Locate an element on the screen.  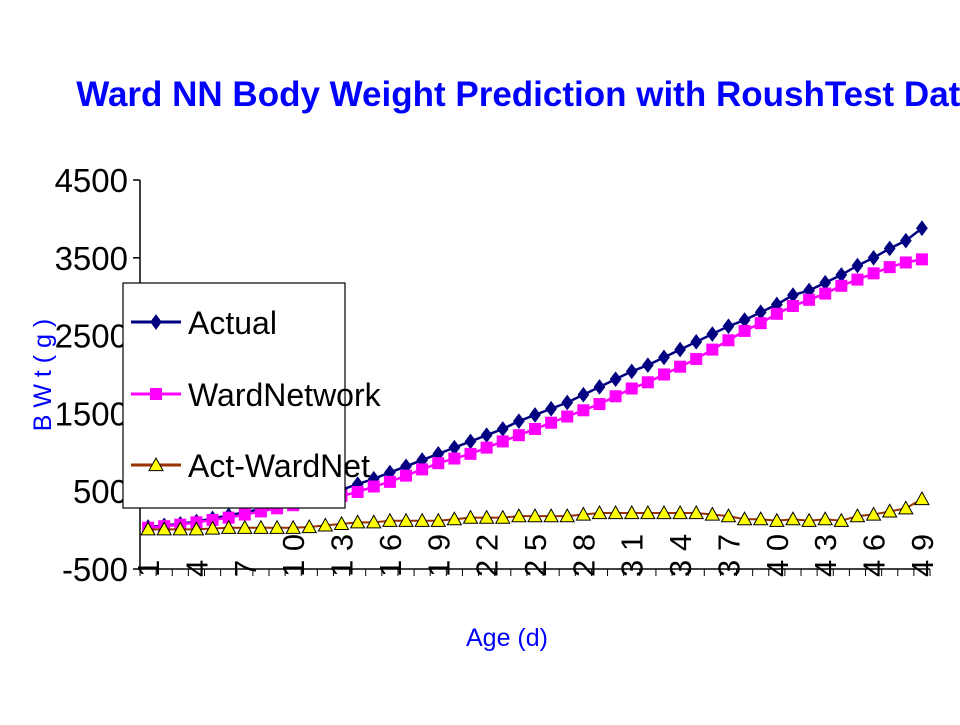
x-tick-label: 4 3 is located at coordinates (825, 555).